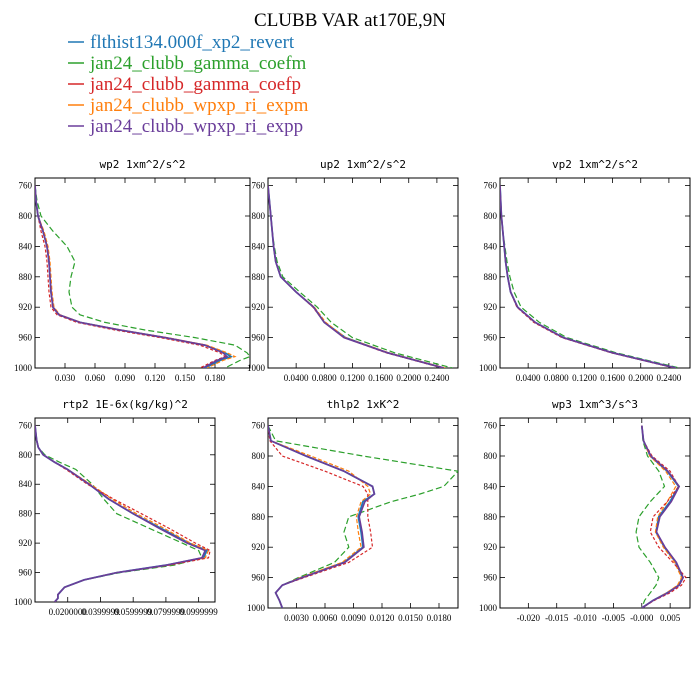  What do you see at coordinates (585, 618) in the screenshot?
I see `x-tick-label: -0.010` at bounding box center [585, 618].